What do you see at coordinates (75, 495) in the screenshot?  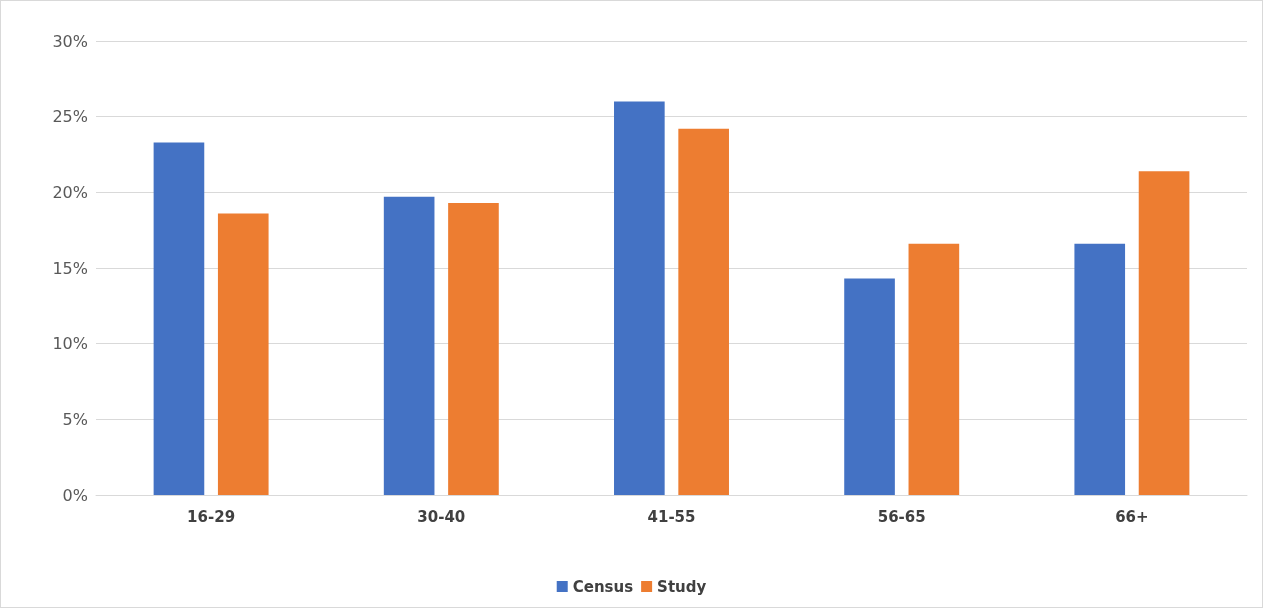 I see `y-tick-label: 0%` at bounding box center [75, 495].